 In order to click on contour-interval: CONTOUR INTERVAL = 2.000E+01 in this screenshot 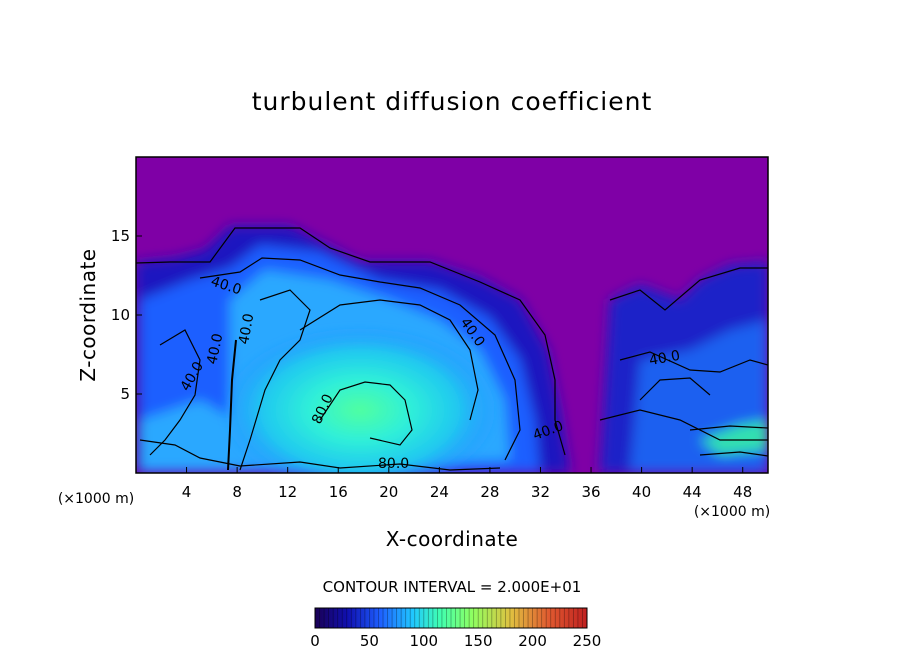, I will do `click(452, 587)`.